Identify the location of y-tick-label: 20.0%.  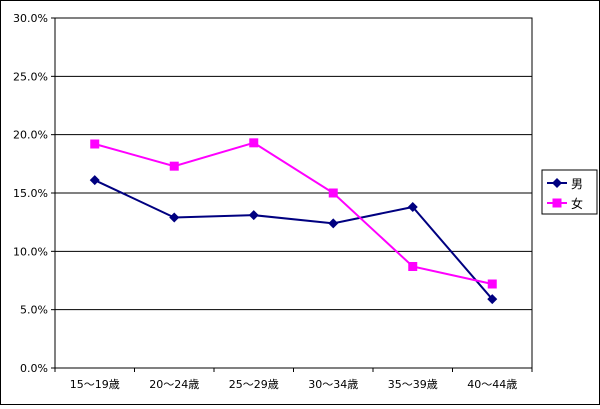
(30, 135).